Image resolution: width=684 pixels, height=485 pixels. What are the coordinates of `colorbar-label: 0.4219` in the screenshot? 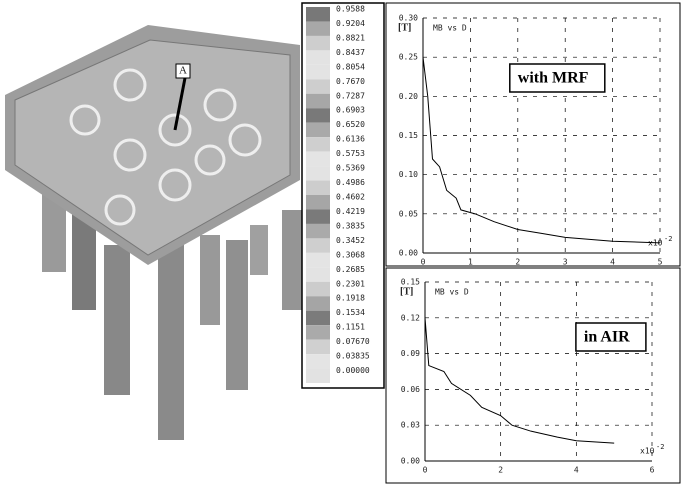 It's located at (350, 211).